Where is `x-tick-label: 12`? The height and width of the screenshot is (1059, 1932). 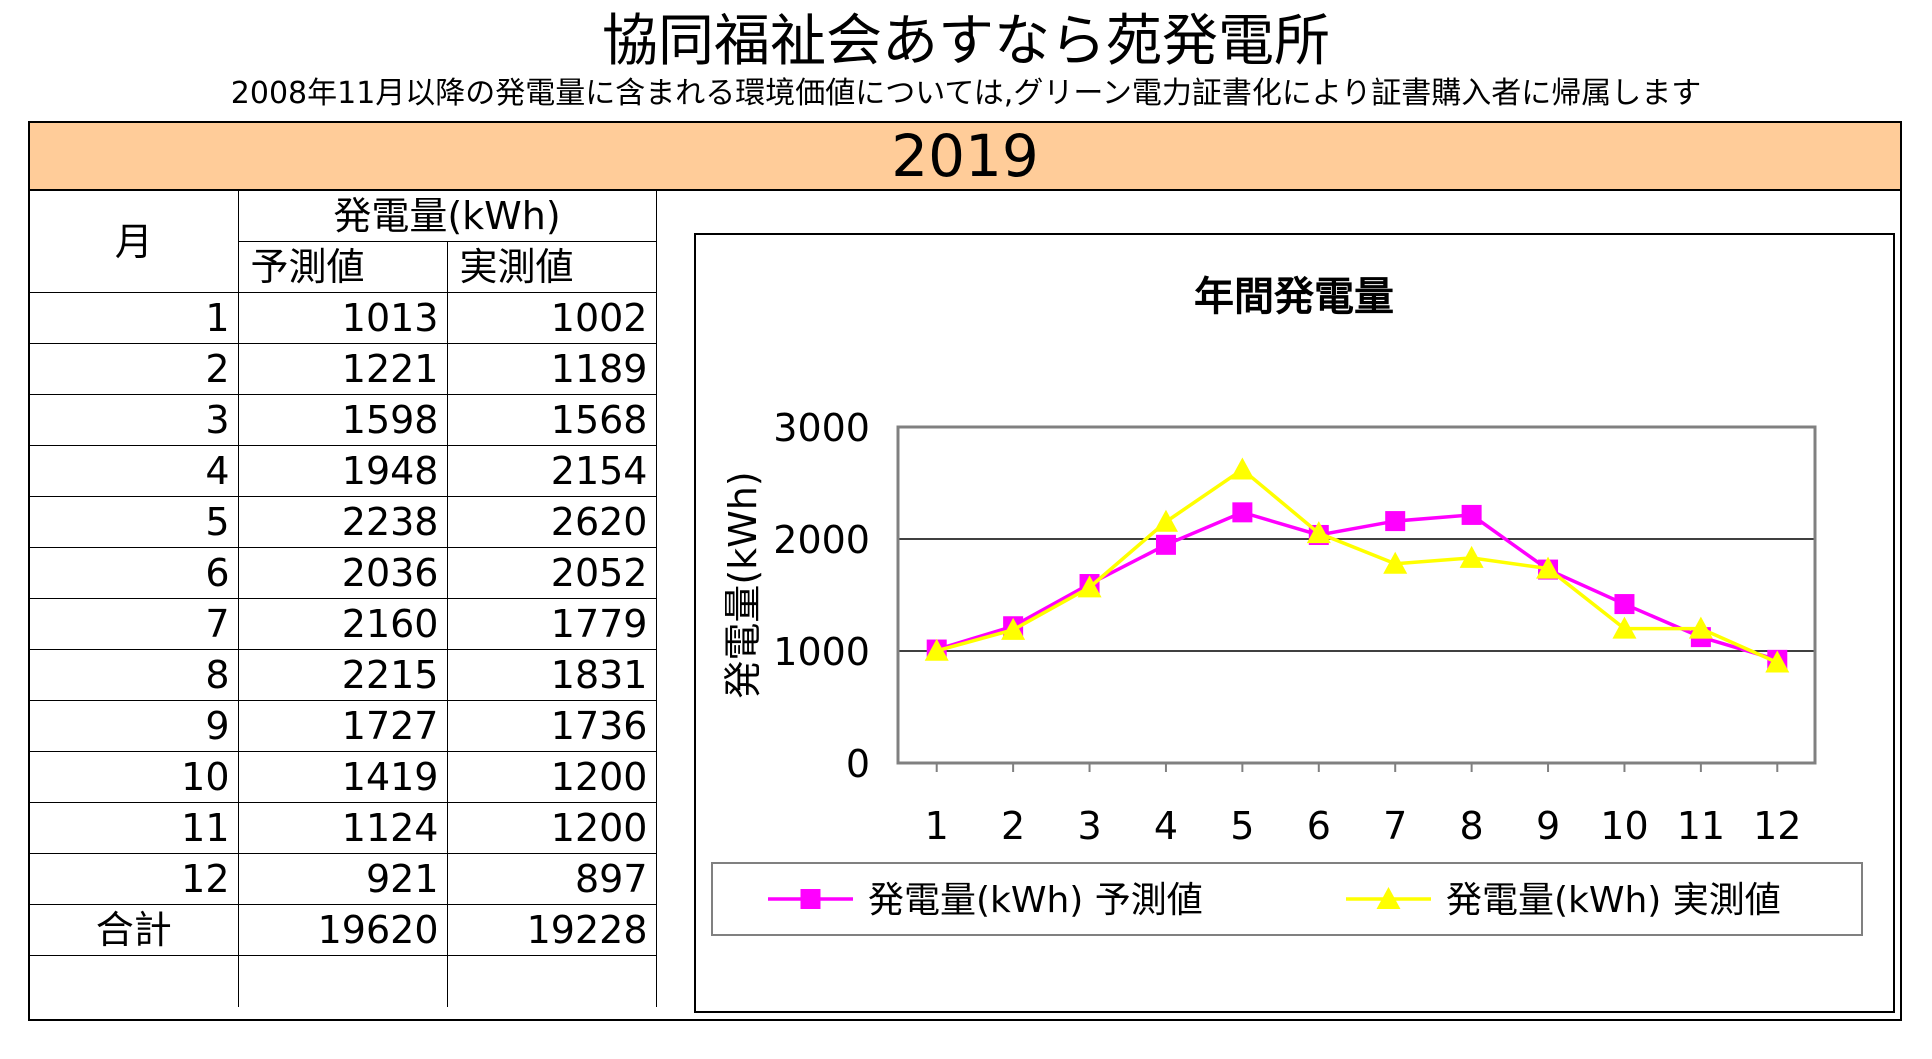
x-tick-label: 12 is located at coordinates (1777, 826).